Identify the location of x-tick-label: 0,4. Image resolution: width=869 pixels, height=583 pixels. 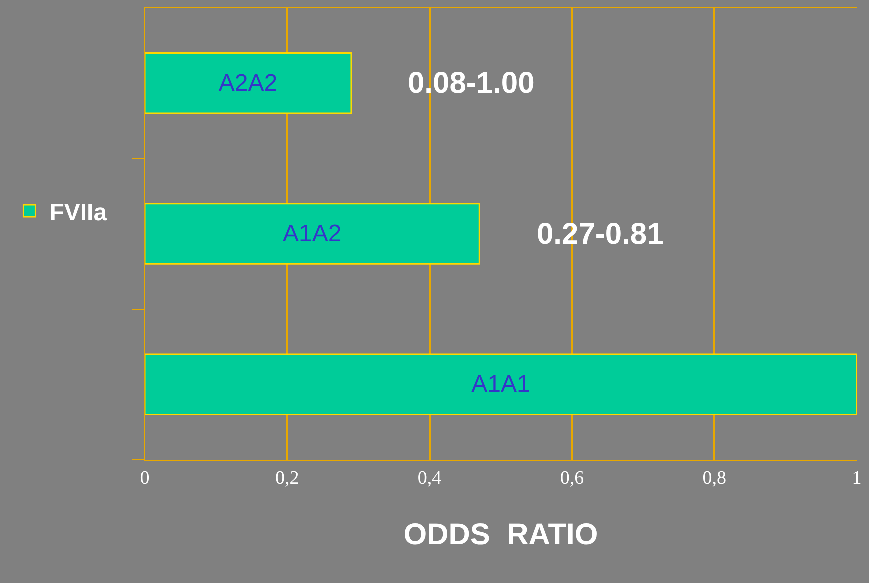
(430, 478).